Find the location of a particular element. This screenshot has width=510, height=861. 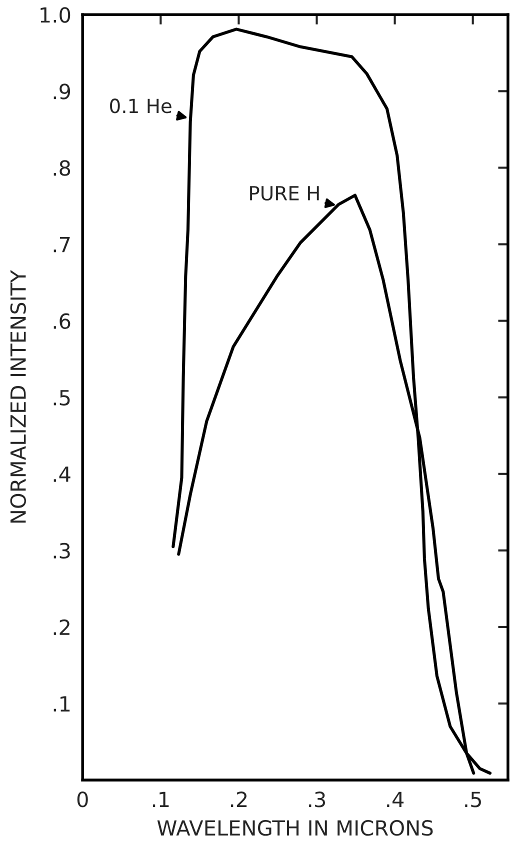

x-tick-label: .2 is located at coordinates (238, 800).